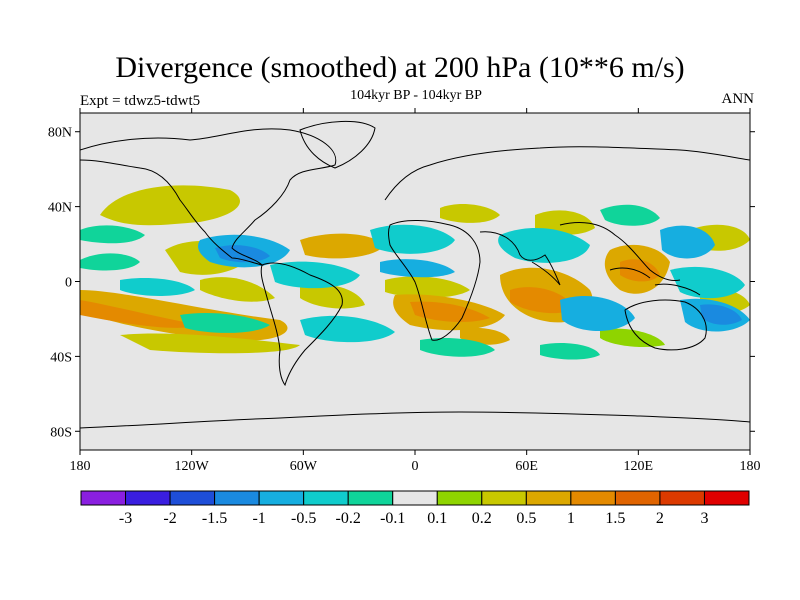 The image size is (800, 600). Describe the element at coordinates (620, 251) in the screenshot. I see `coastline-southeast-asia` at that location.